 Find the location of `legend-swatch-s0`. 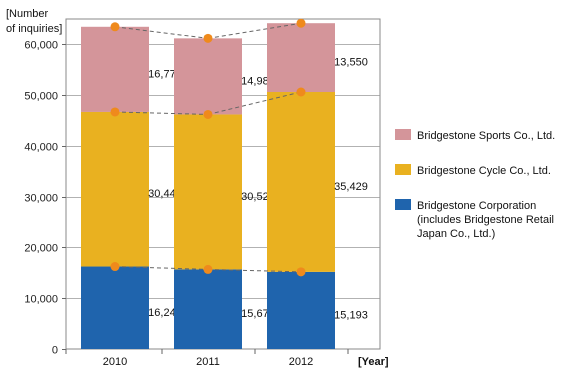

legend-swatch-s0 is located at coordinates (403, 204).